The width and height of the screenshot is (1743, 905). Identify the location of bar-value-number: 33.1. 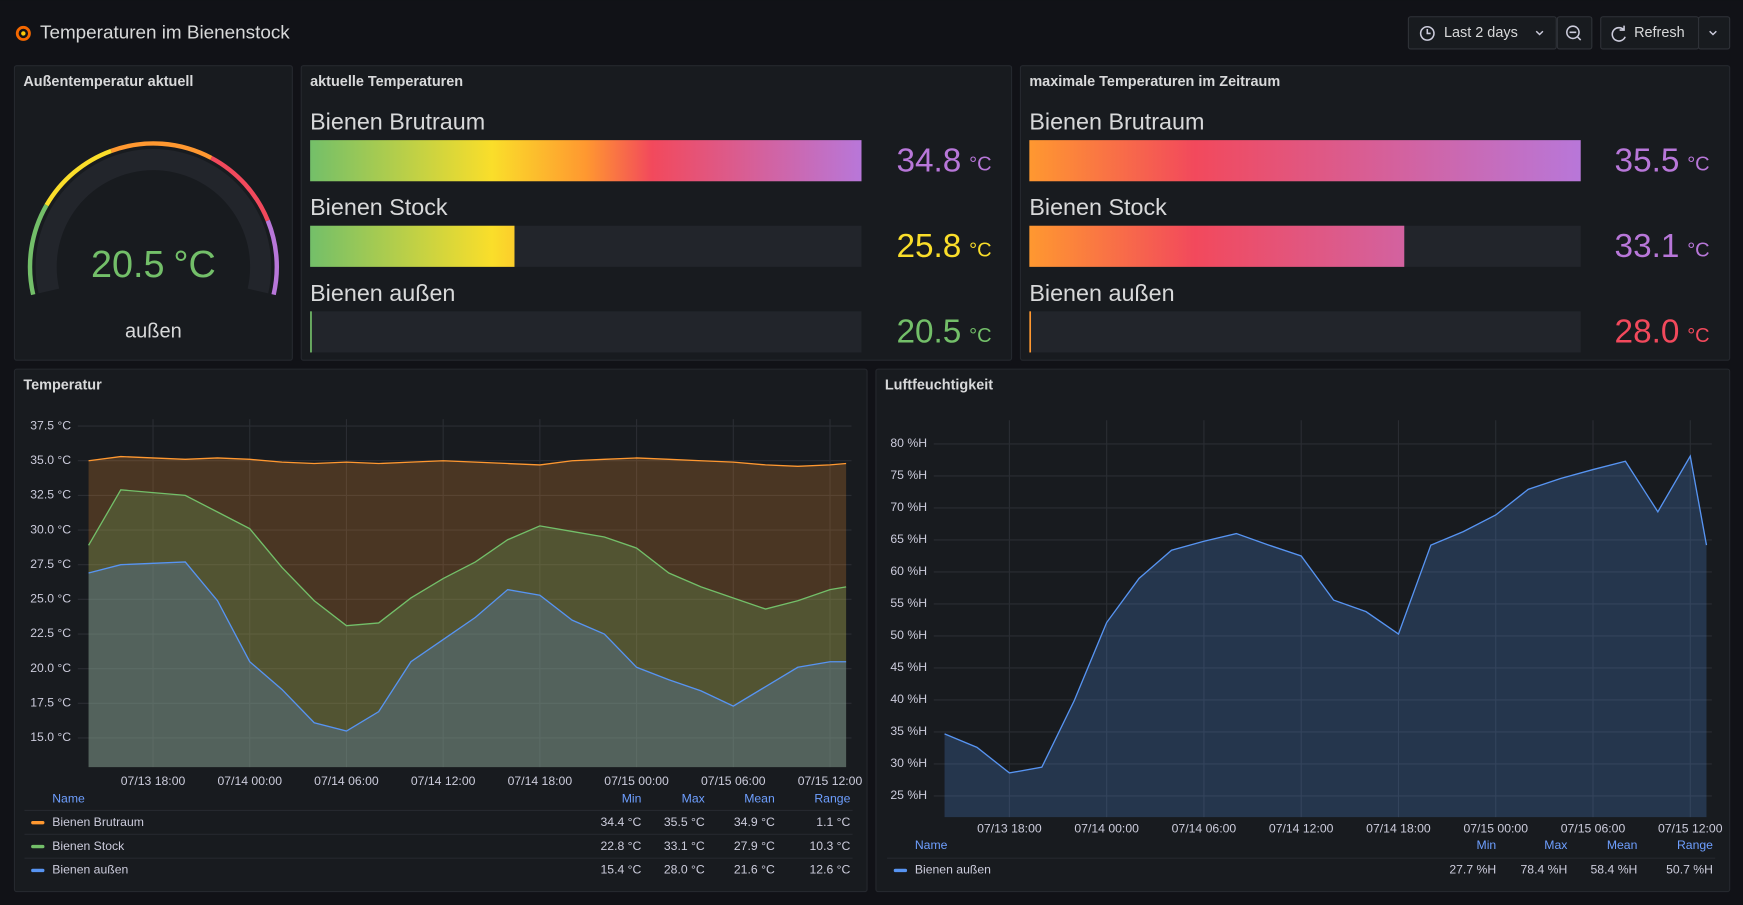
(1647, 246).